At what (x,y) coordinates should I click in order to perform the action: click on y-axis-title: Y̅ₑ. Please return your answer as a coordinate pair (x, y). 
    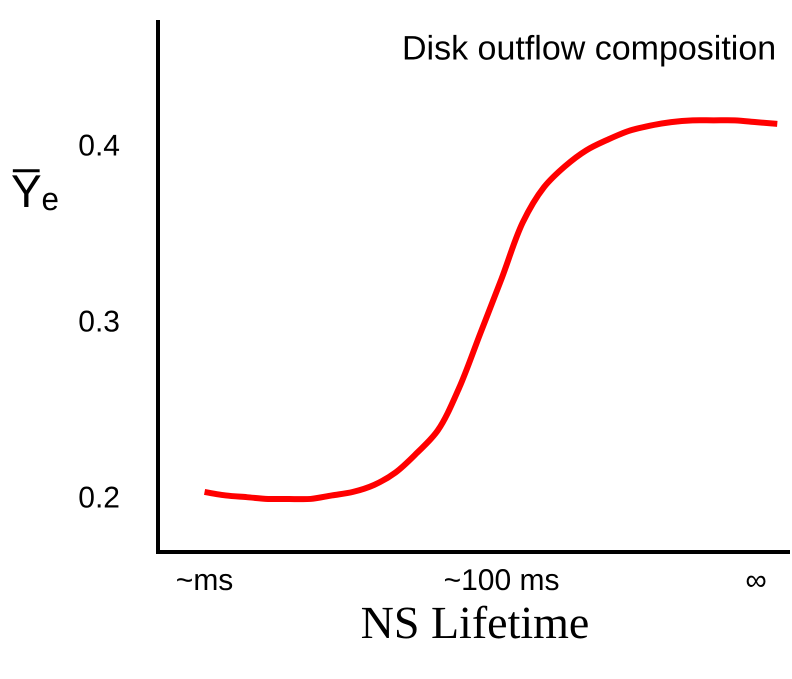
    Looking at the image, I should click on (35, 191).